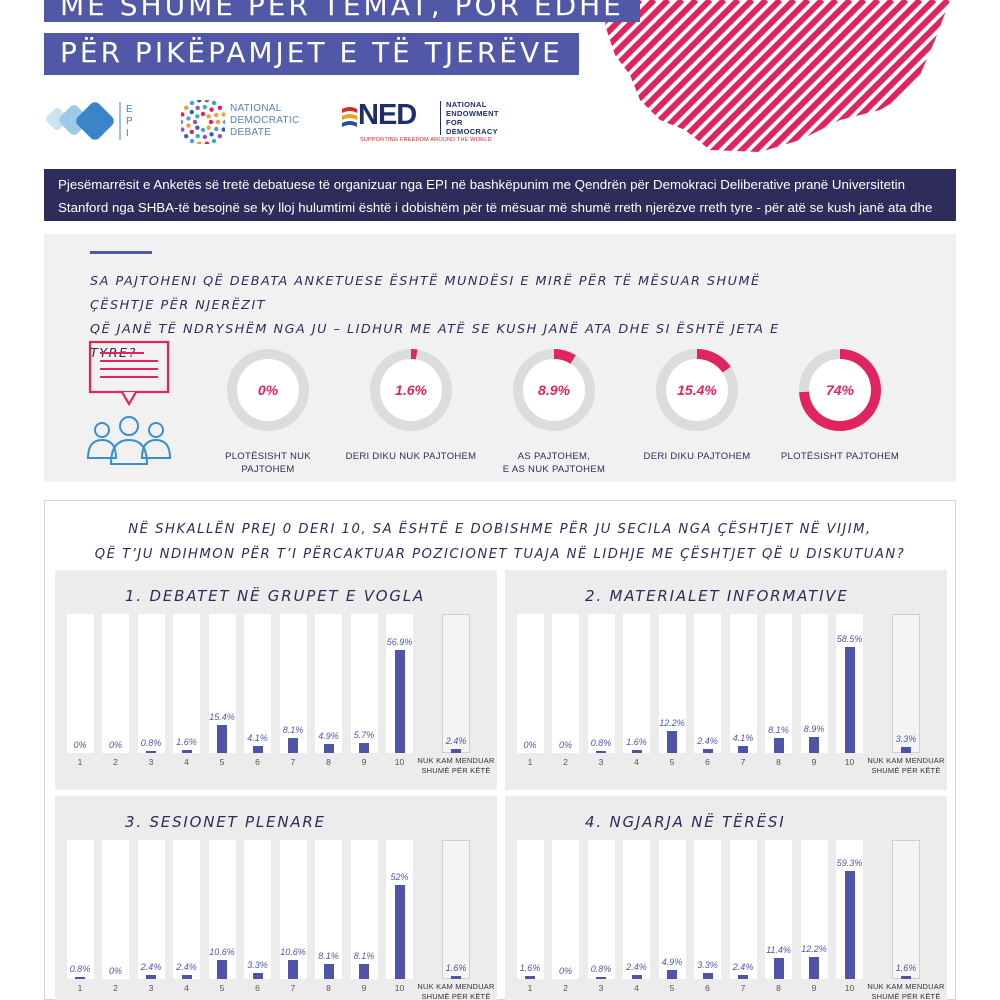  What do you see at coordinates (399, 876) in the screenshot?
I see `bar-value-label: 52%` at bounding box center [399, 876].